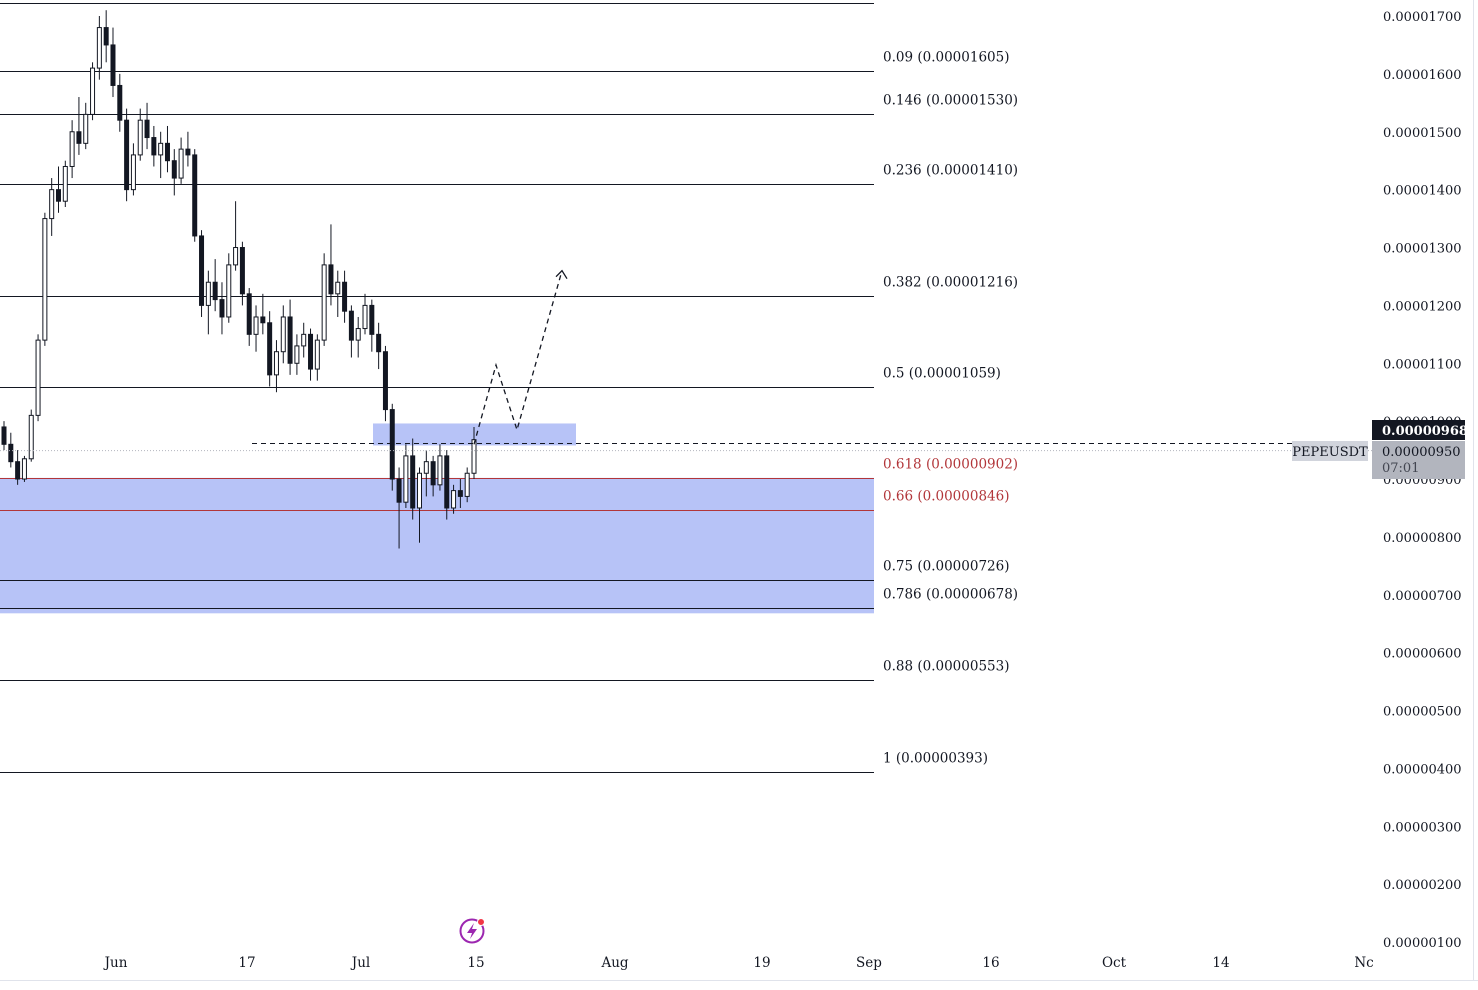 Image resolution: width=1478 pixels, height=990 pixels. What do you see at coordinates (1422, 827) in the screenshot?
I see `price-tick: 0.00000300` at bounding box center [1422, 827].